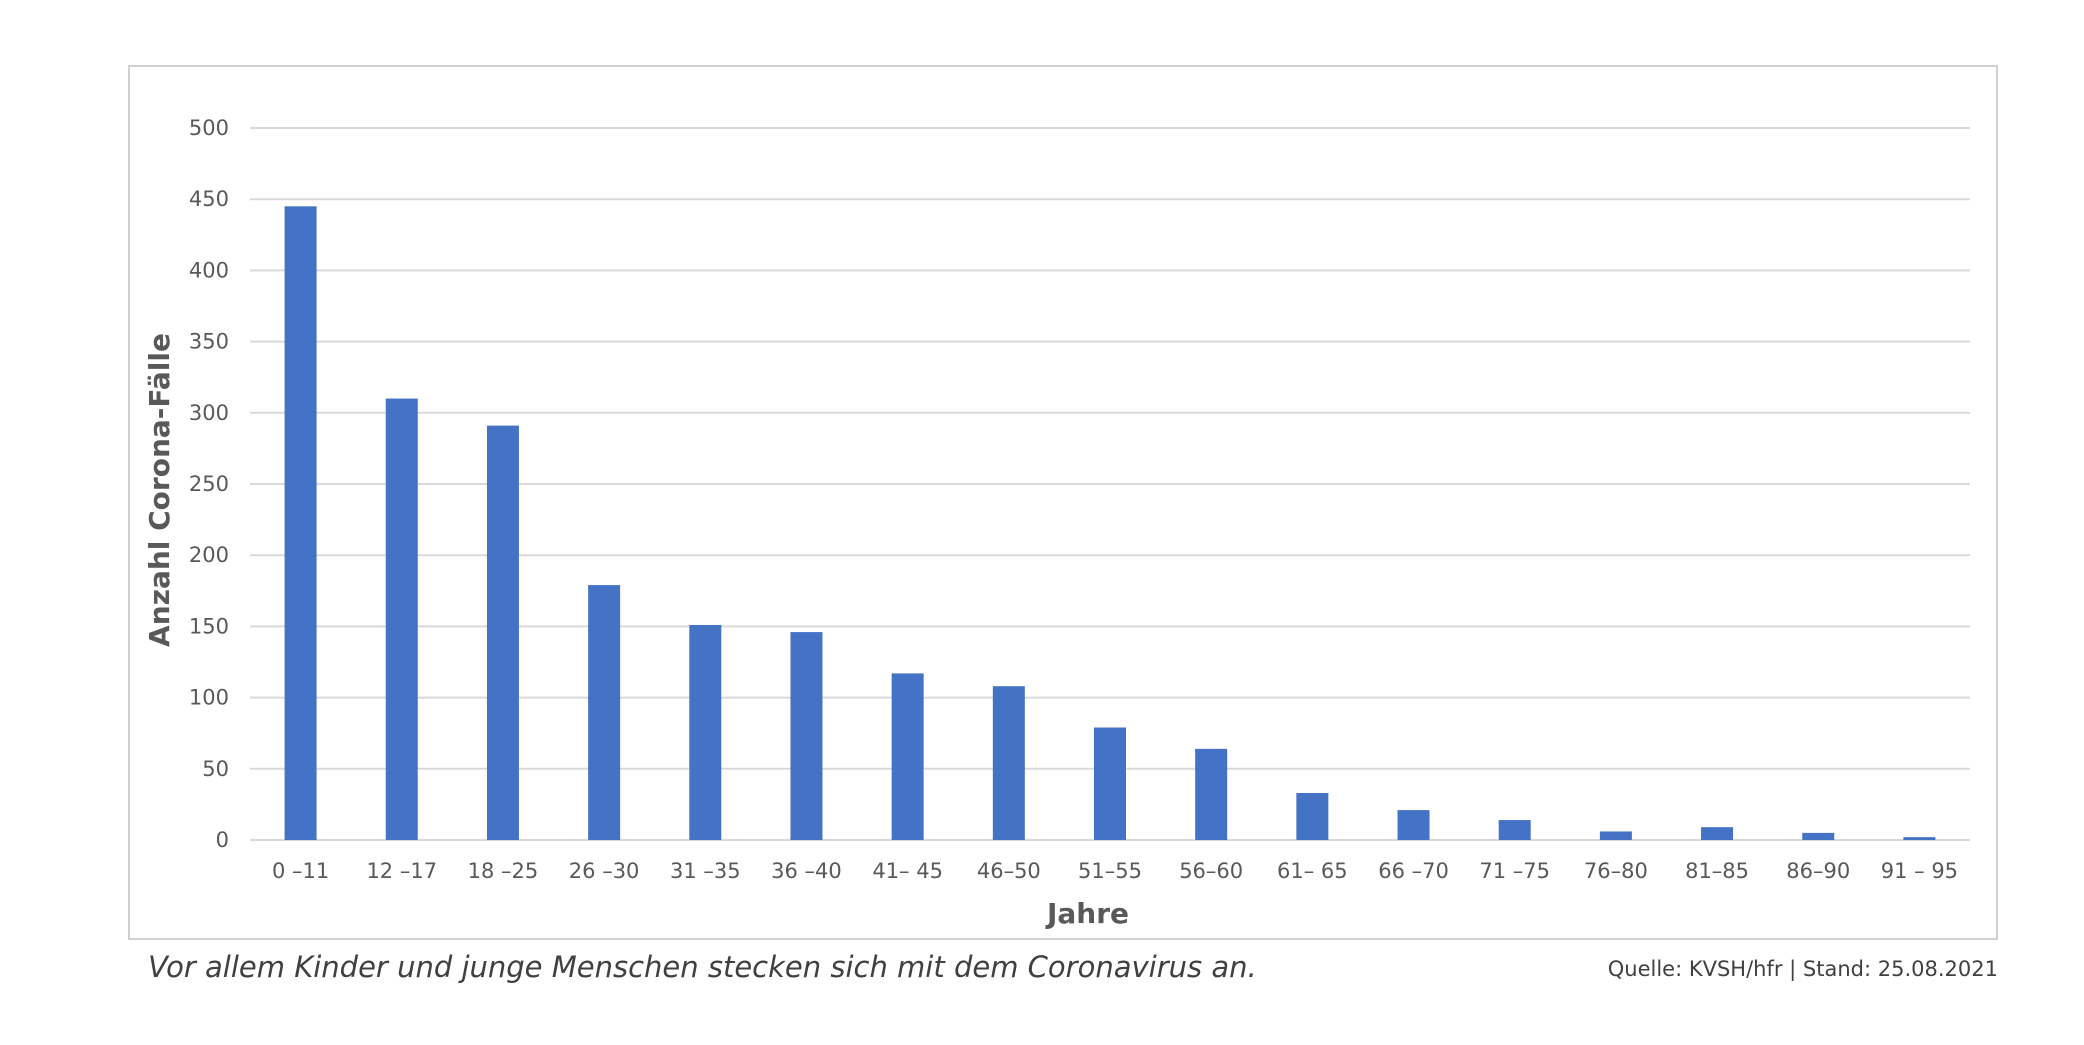 This screenshot has height=1045, width=2084. Describe the element at coordinates (1717, 871) in the screenshot. I see `x-tick-label: 81–85` at that location.